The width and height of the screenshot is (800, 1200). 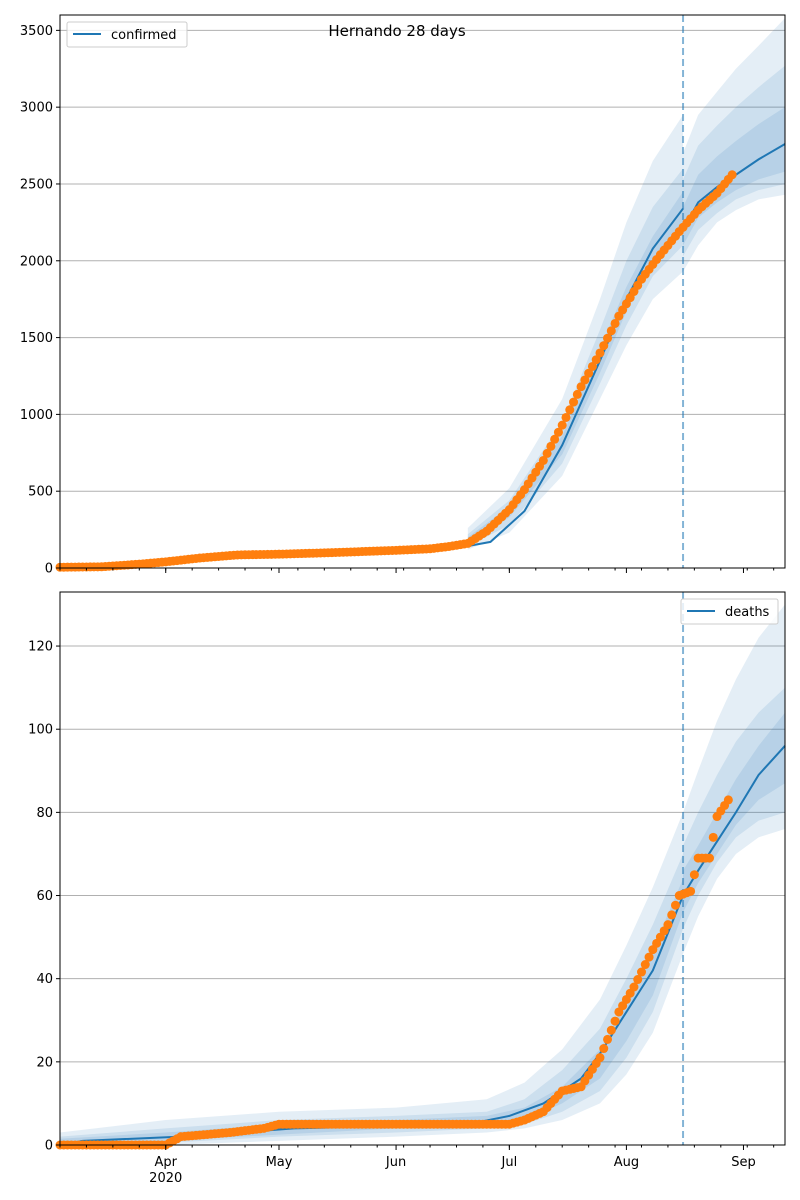 I want to click on deaths-legend: deaths, so click(x=729, y=611).